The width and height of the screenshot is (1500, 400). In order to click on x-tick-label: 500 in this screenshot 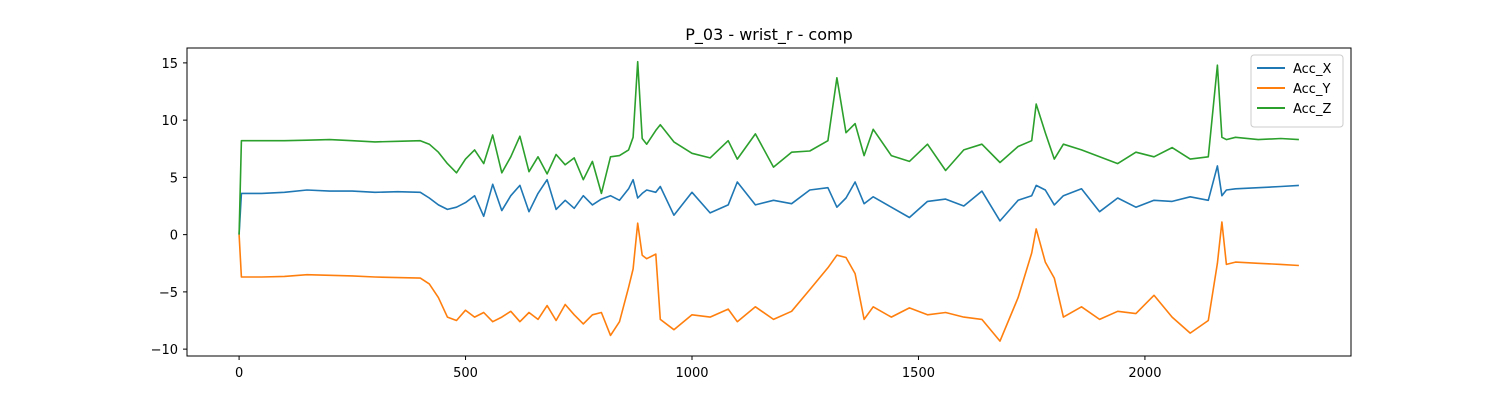, I will do `click(465, 373)`.